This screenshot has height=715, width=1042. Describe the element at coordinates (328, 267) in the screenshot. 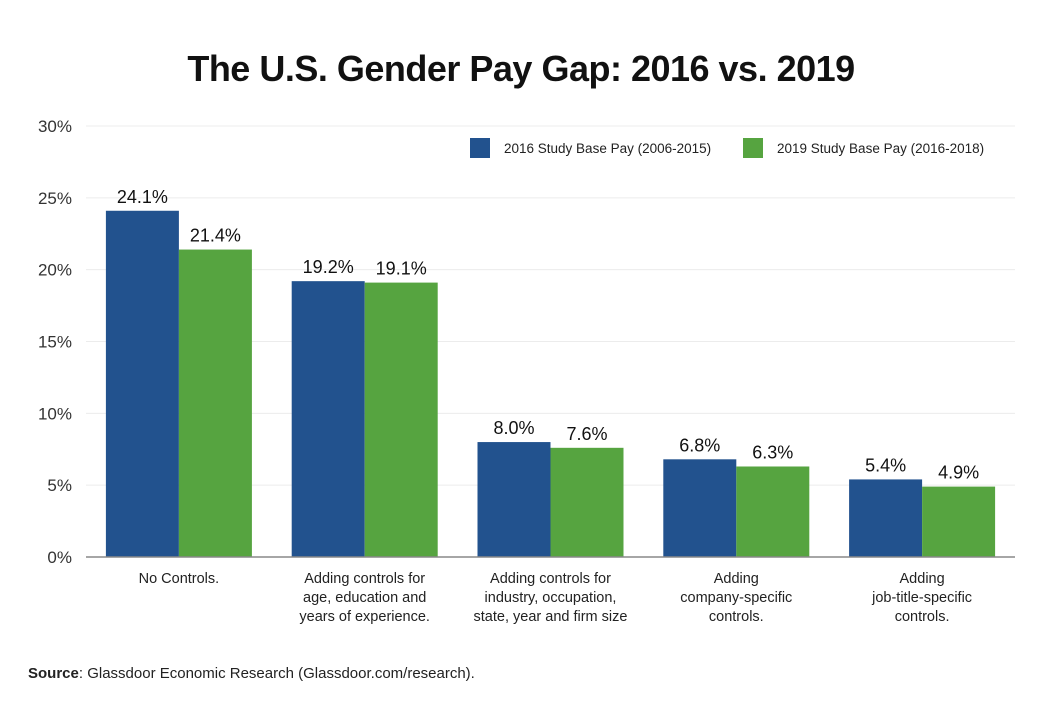

I see `data-label: 19.2%` at that location.